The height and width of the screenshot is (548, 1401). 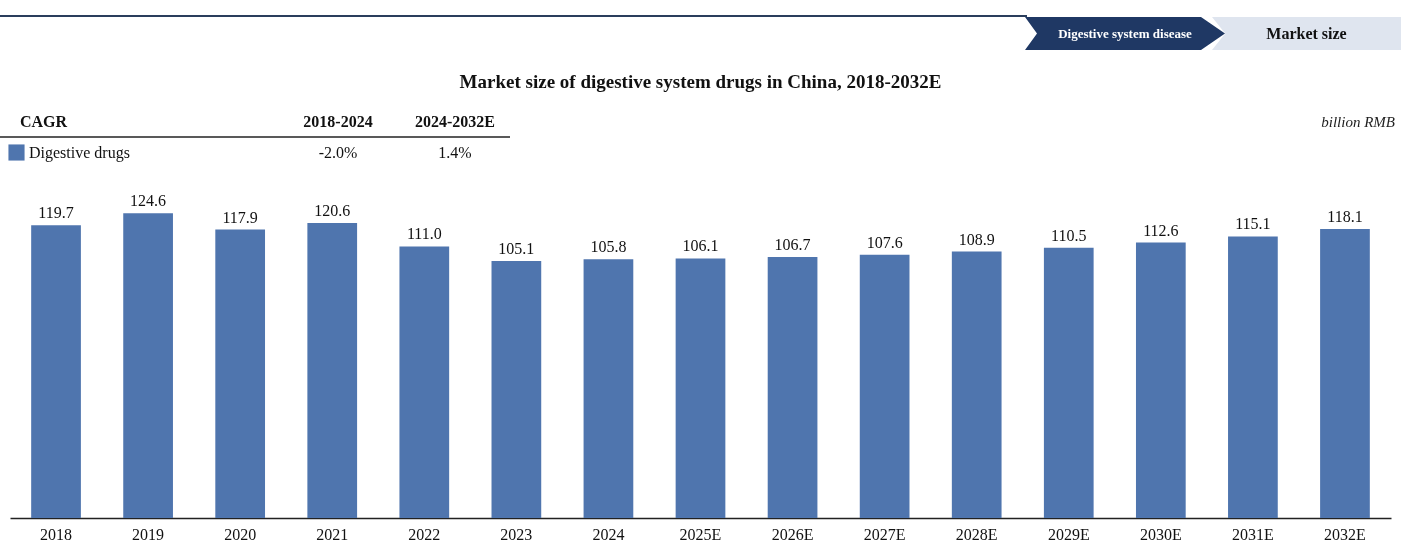 I want to click on x-tick-label: 2023, so click(x=516, y=534).